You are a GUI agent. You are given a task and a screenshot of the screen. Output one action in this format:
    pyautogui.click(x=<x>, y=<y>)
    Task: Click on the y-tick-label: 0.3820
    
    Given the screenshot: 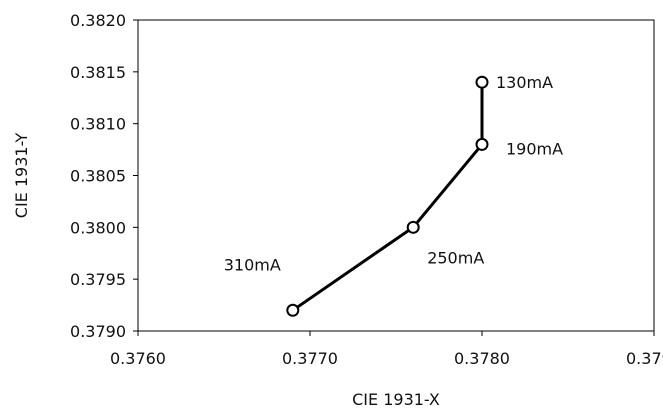 What is the action you would take?
    pyautogui.click(x=98, y=20)
    